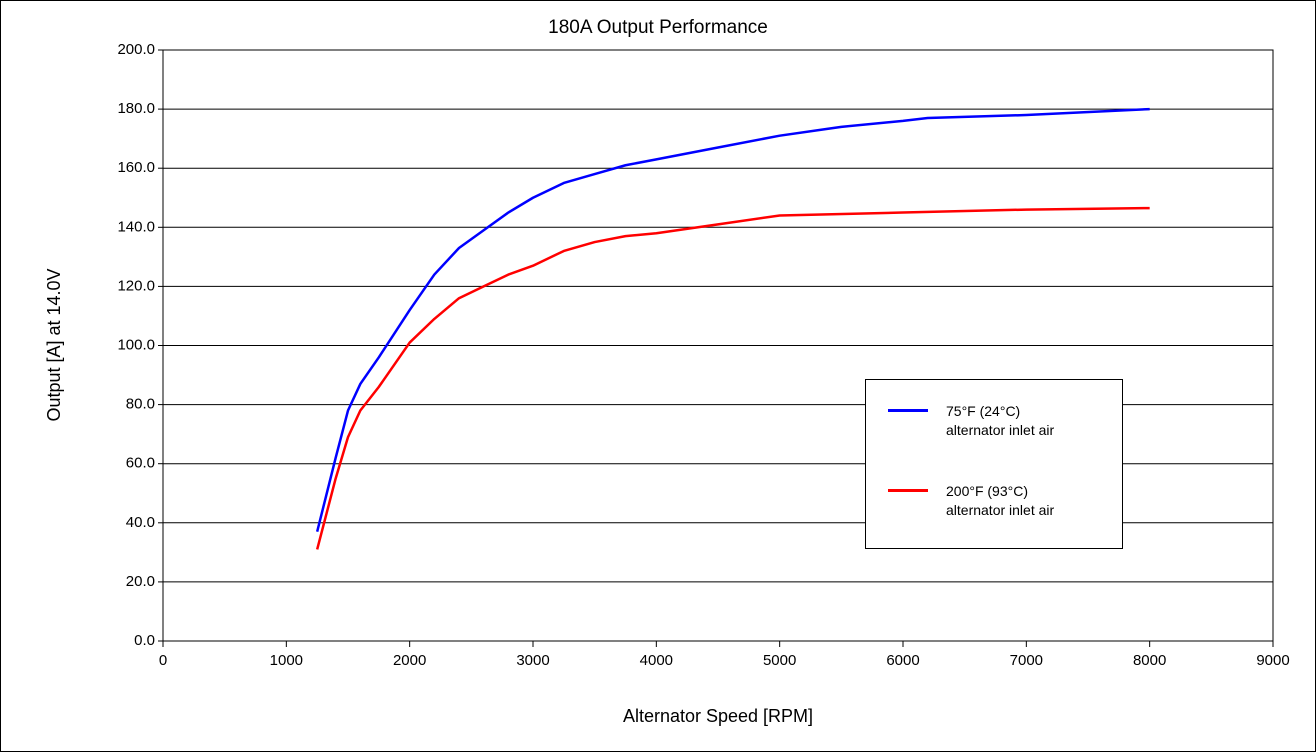 Image resolution: width=1316 pixels, height=752 pixels. Describe the element at coordinates (658, 27) in the screenshot. I see `chart-title: 180A Output Performance` at that location.